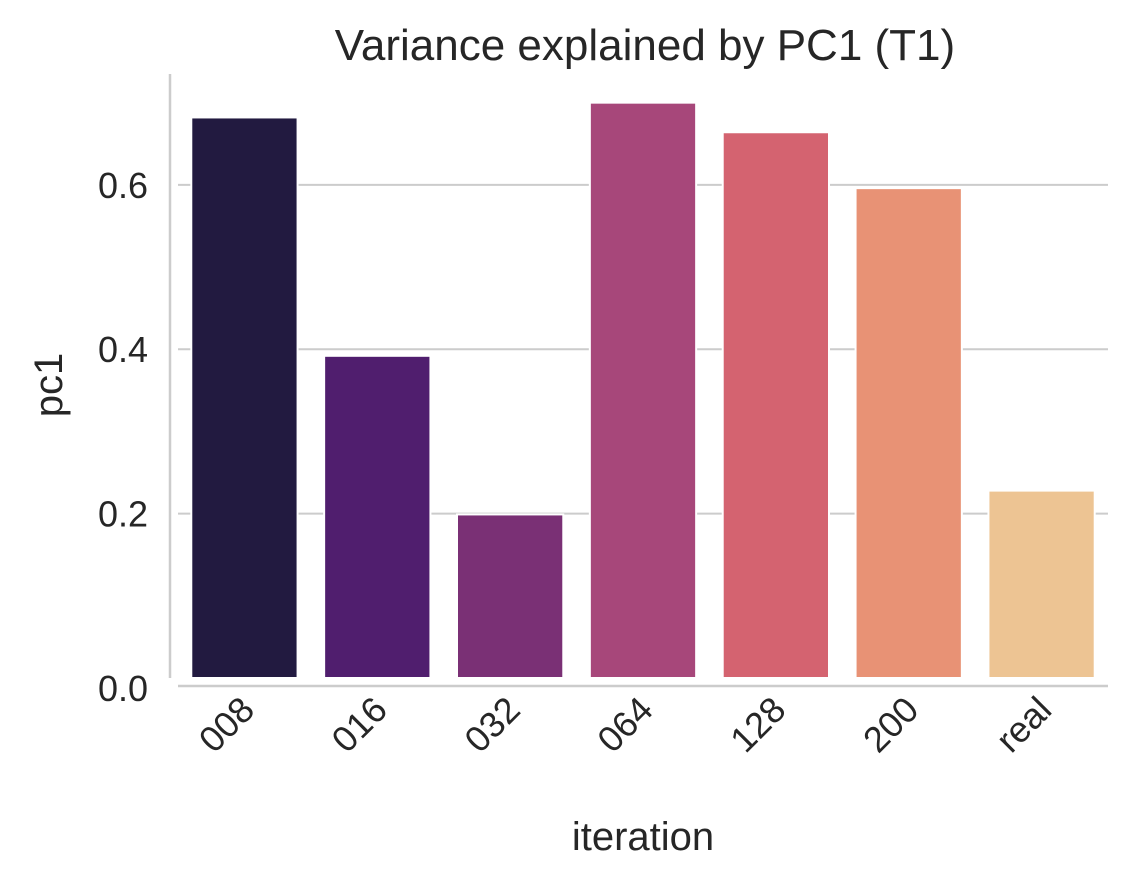 The height and width of the screenshot is (879, 1128). Describe the element at coordinates (491, 724) in the screenshot. I see `x-tick-label: 032` at that location.